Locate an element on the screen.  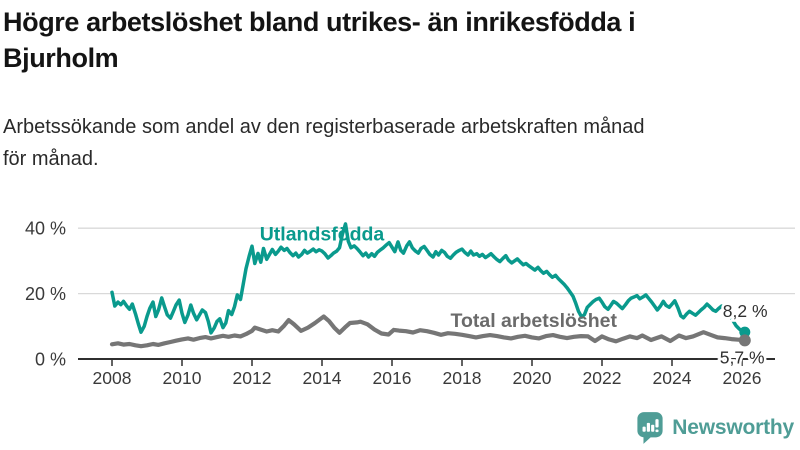
series-end-value-total-arbetsl-shet: 5,7 % is located at coordinates (742, 357).